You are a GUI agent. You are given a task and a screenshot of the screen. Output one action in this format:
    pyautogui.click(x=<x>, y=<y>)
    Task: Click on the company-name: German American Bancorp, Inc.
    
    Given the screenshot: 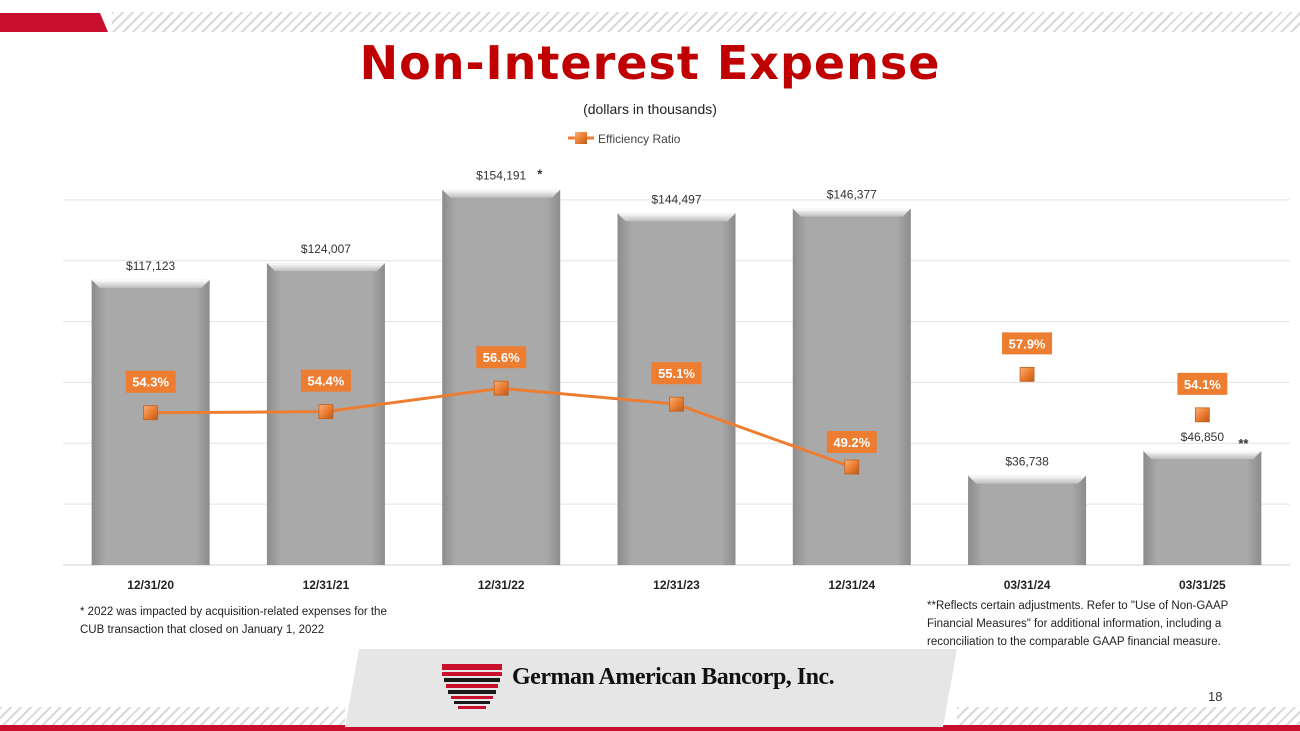 What is the action you would take?
    pyautogui.click(x=673, y=677)
    